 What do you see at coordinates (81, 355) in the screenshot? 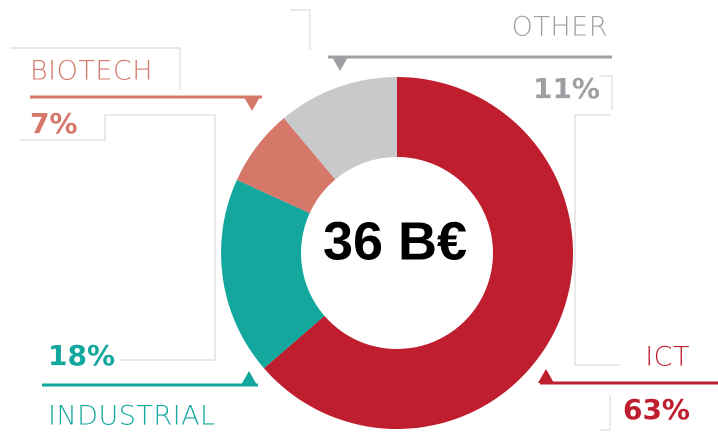
I see `value-label: 18%` at bounding box center [81, 355].